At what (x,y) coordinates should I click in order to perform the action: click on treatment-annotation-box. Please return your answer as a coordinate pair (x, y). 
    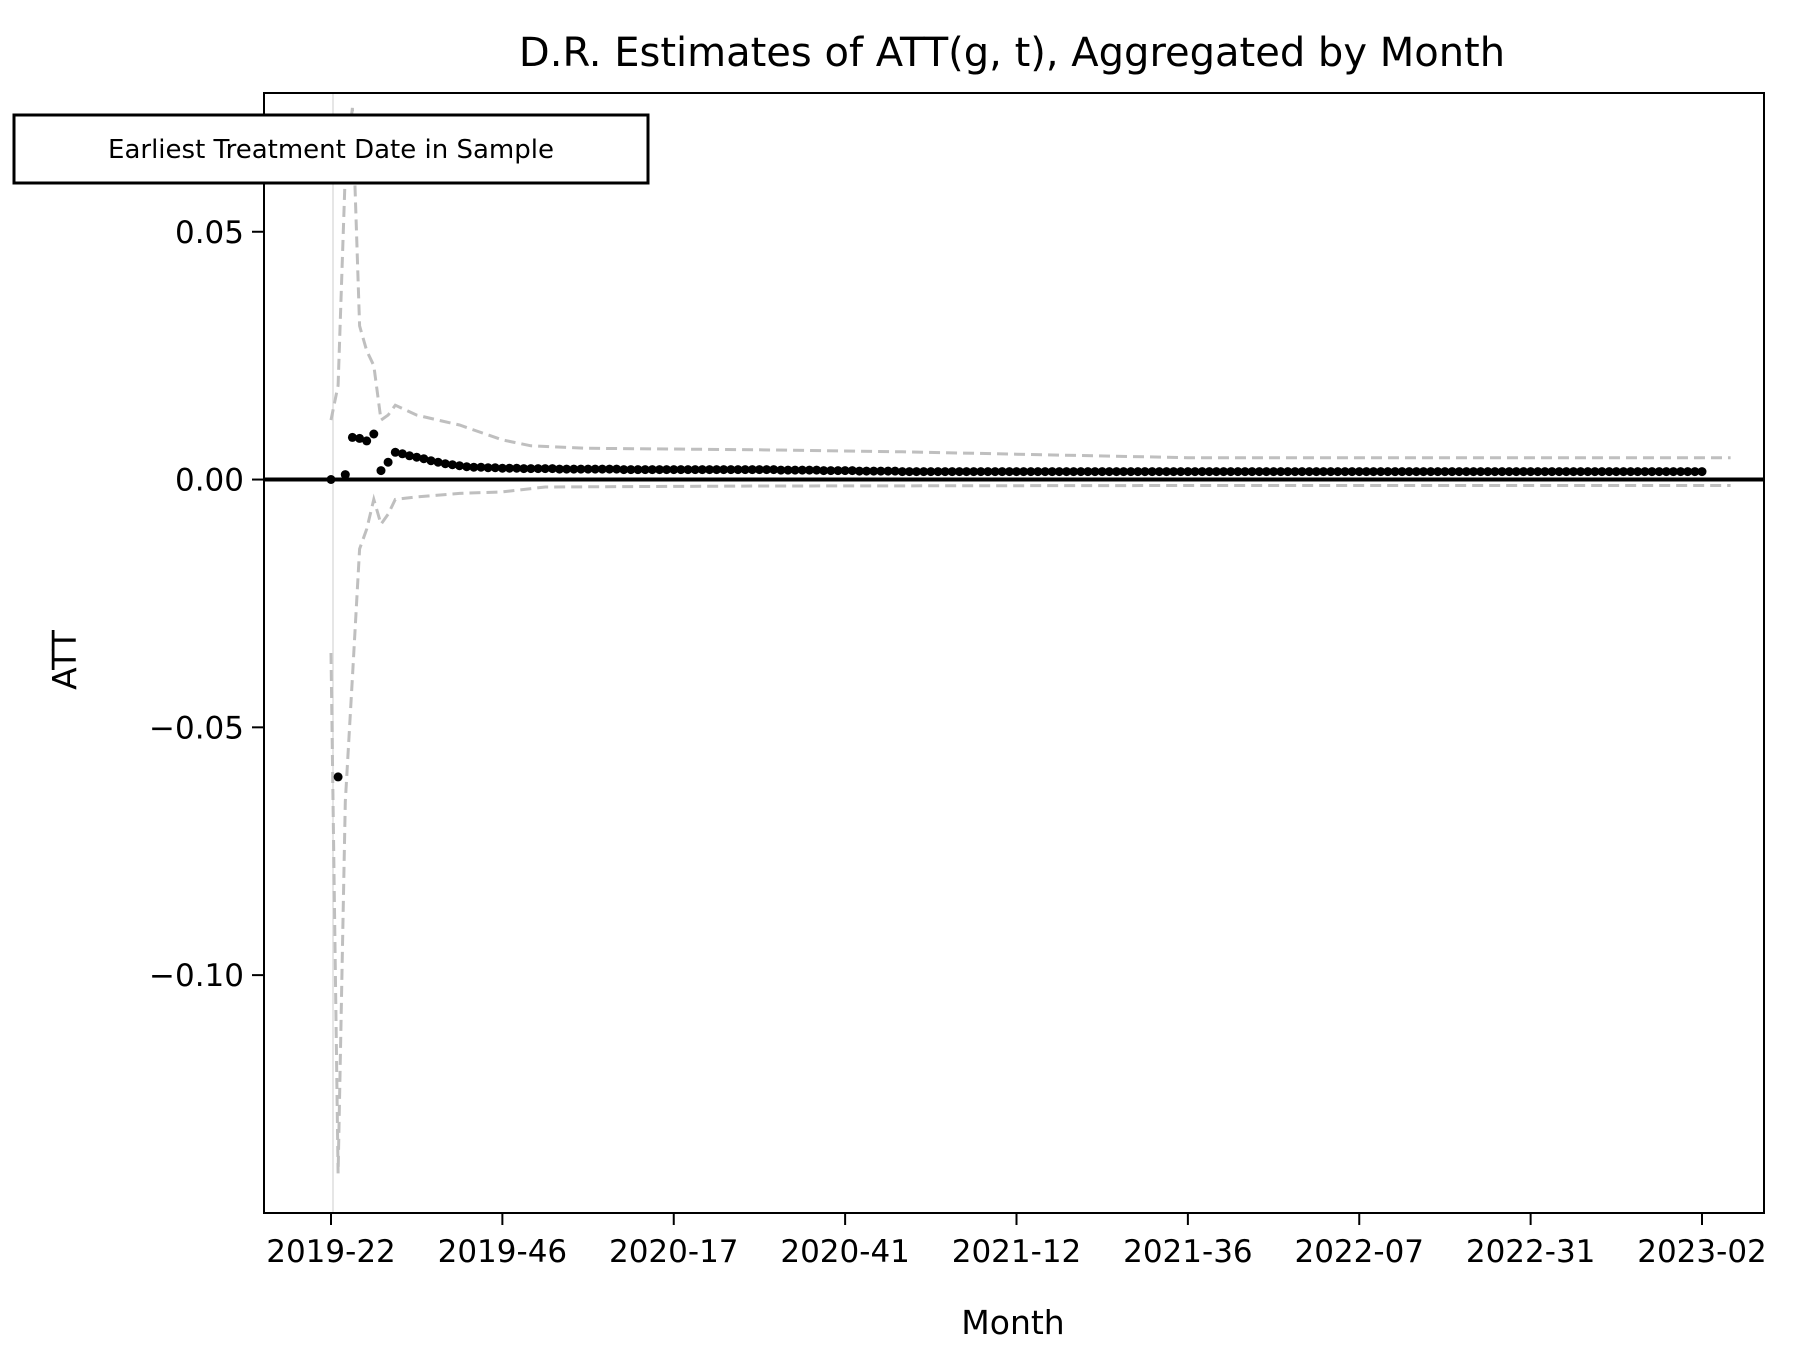
    Looking at the image, I should click on (331, 149).